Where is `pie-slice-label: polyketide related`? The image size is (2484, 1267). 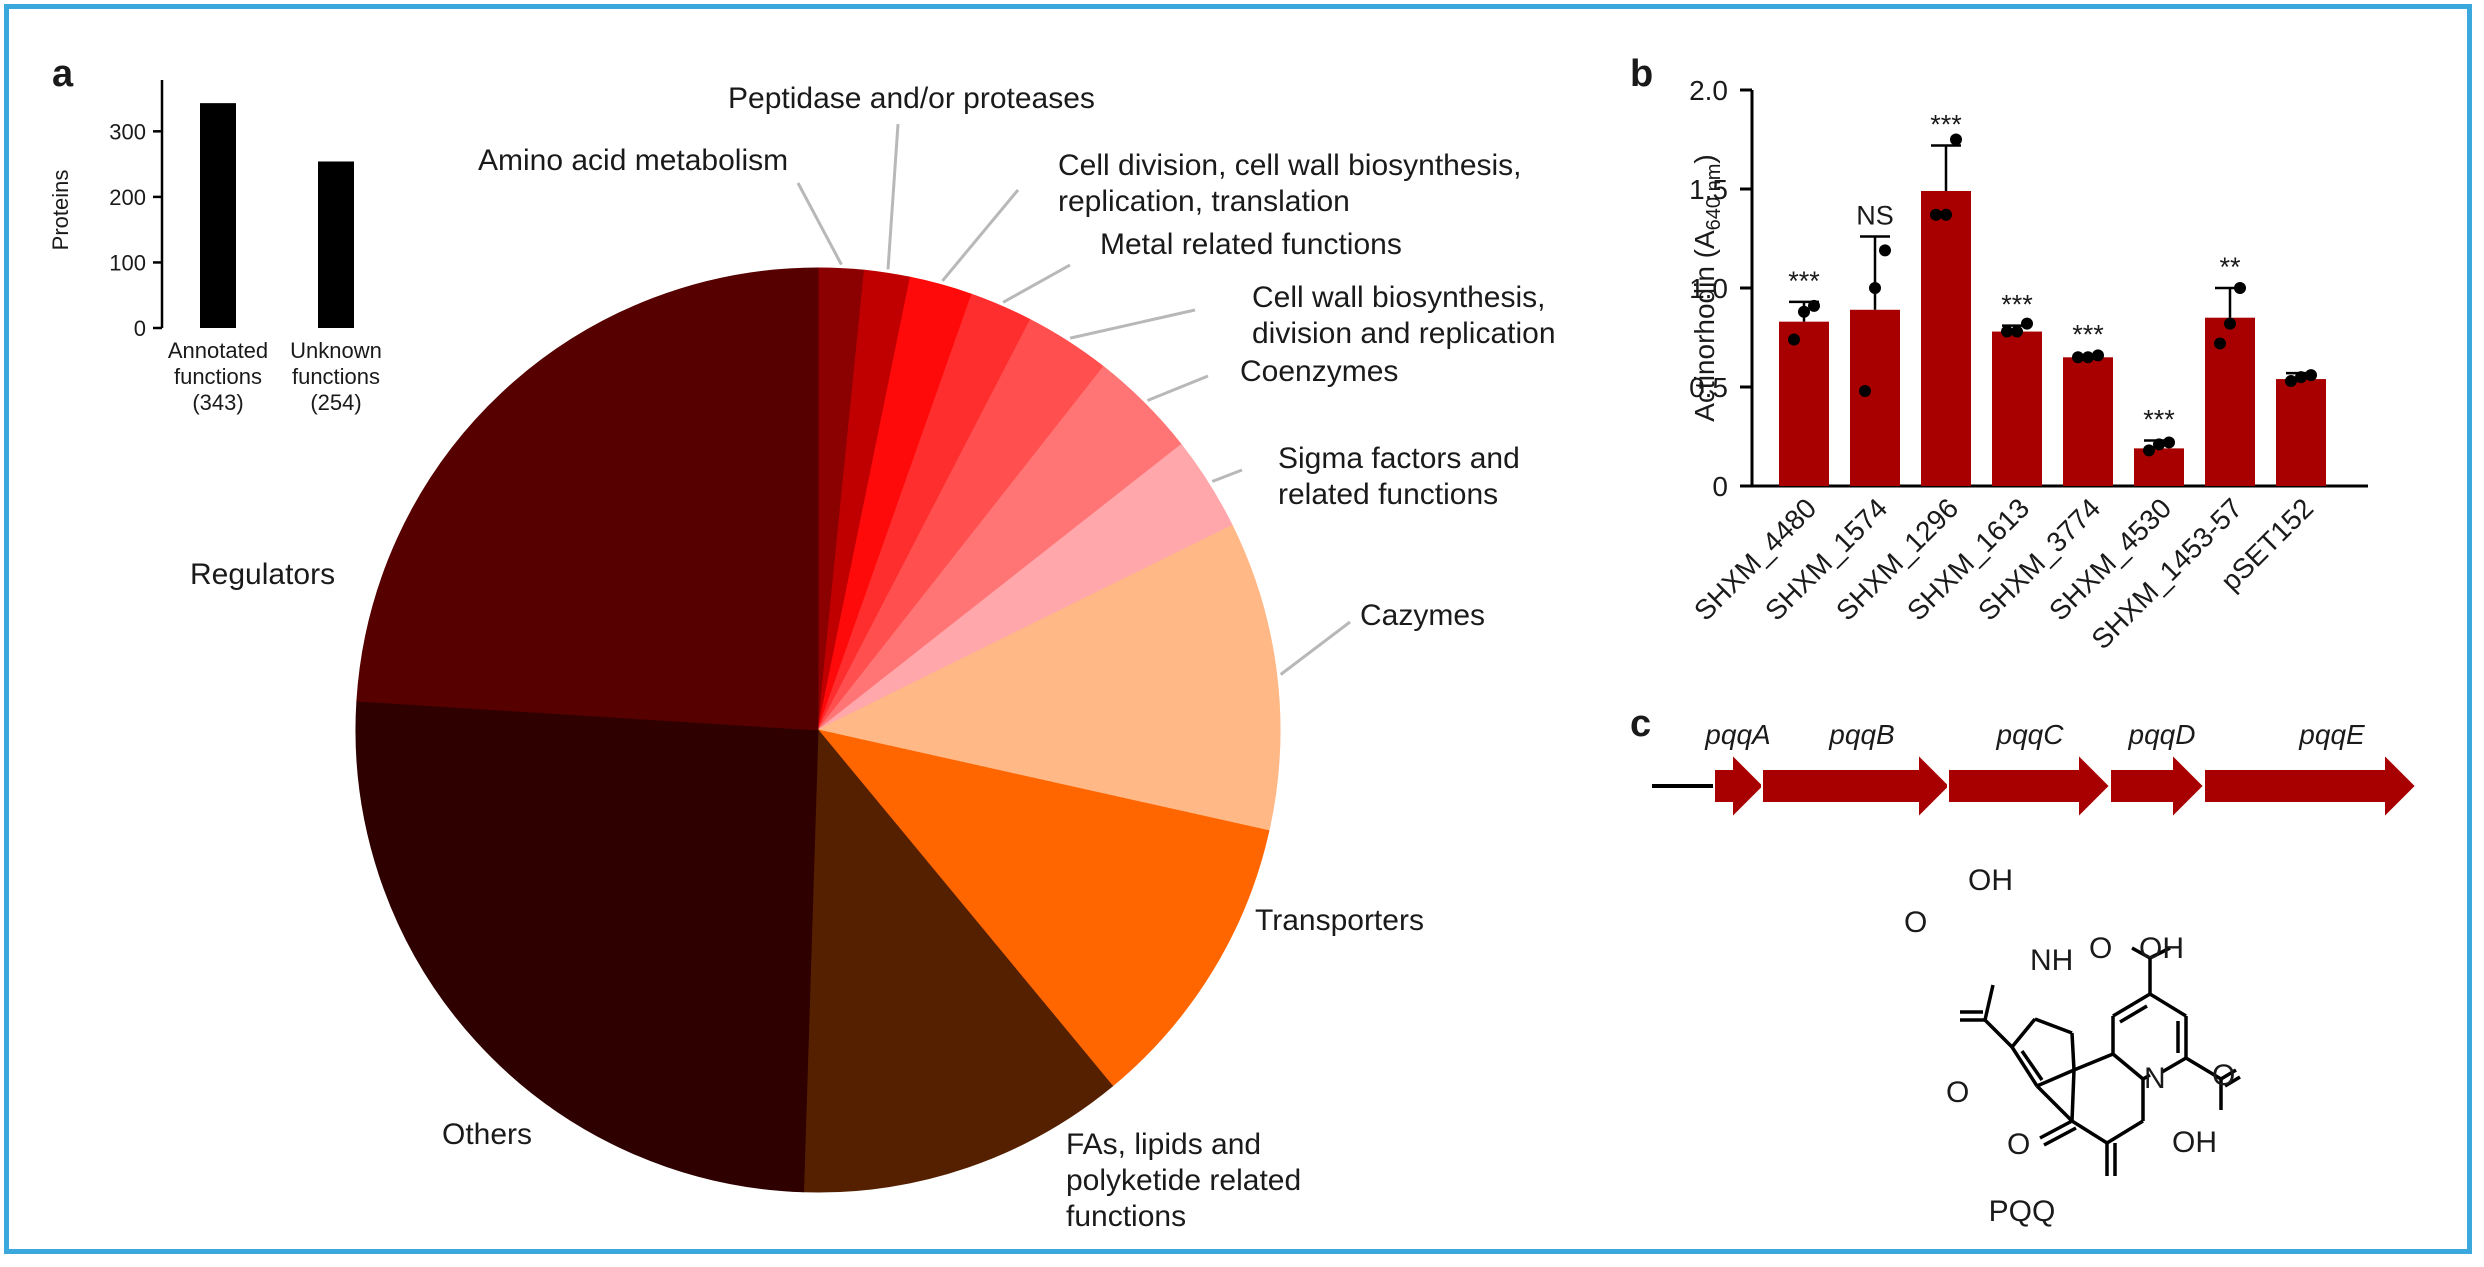 pie-slice-label: polyketide related is located at coordinates (1183, 1180).